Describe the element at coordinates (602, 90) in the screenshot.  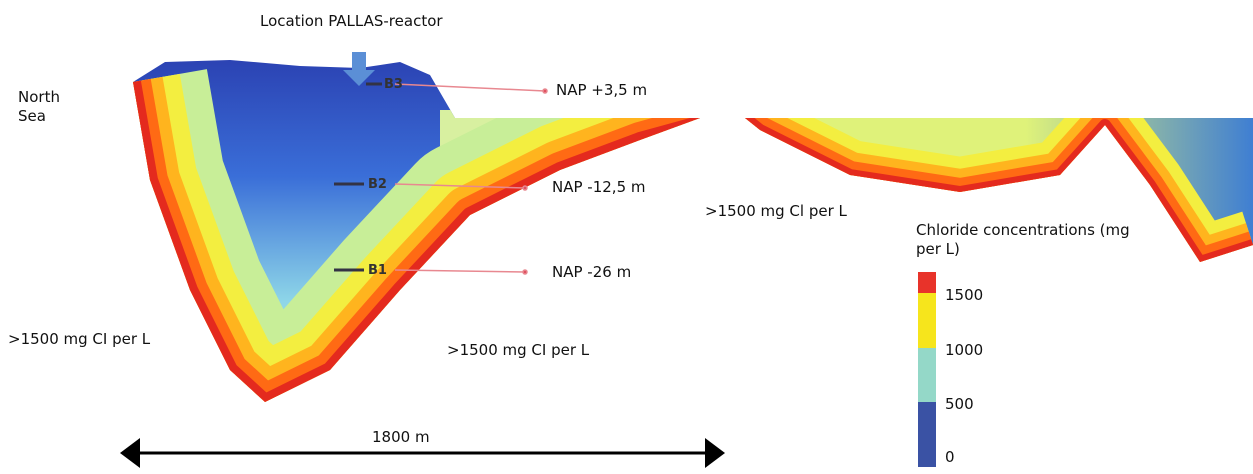
I see `level-label: NAP +3,5 m` at that location.